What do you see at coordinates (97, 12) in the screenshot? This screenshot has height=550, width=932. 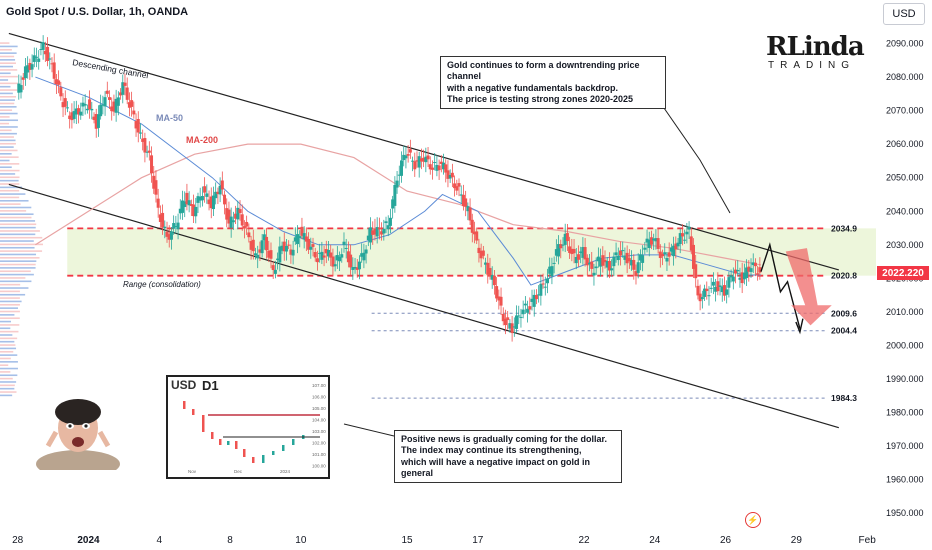 I see `chart-title: Gold Spot / U.S. Dollar, 1h, OANDA` at bounding box center [97, 12].